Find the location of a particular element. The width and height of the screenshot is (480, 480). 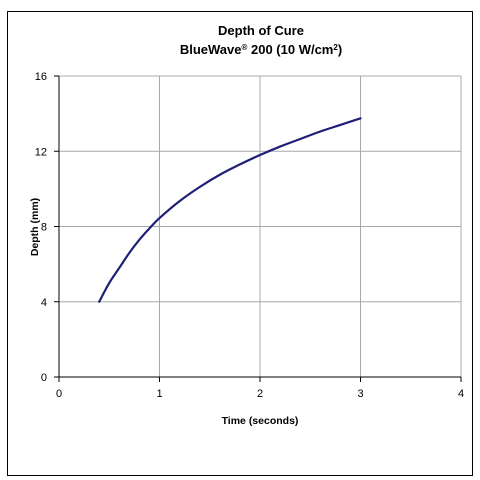

x-tick-label-3: 3 is located at coordinates (360, 394).